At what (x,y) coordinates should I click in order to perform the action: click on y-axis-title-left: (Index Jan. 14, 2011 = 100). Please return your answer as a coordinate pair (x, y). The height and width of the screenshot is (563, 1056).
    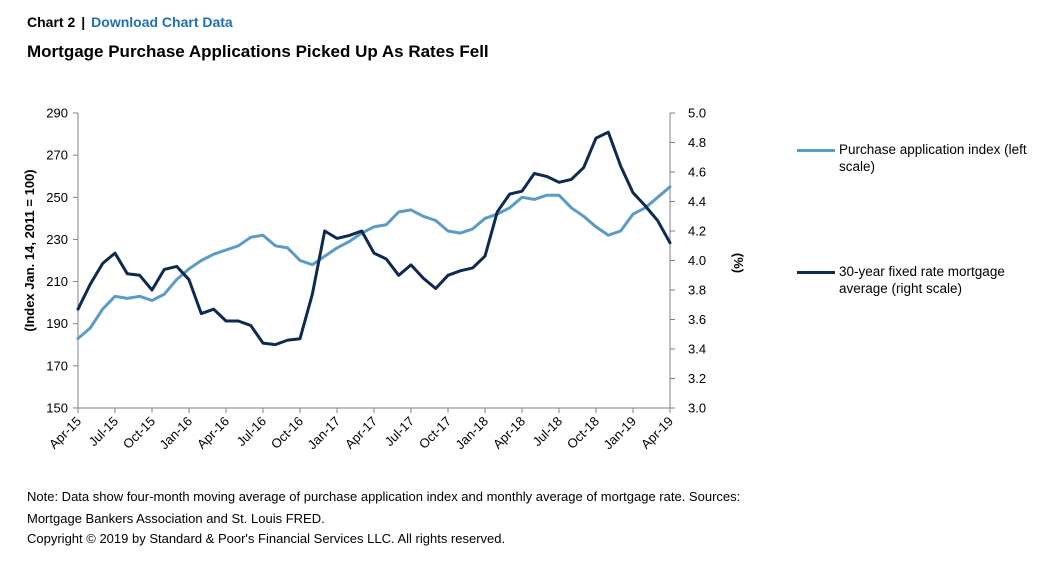
    Looking at the image, I should click on (29, 250).